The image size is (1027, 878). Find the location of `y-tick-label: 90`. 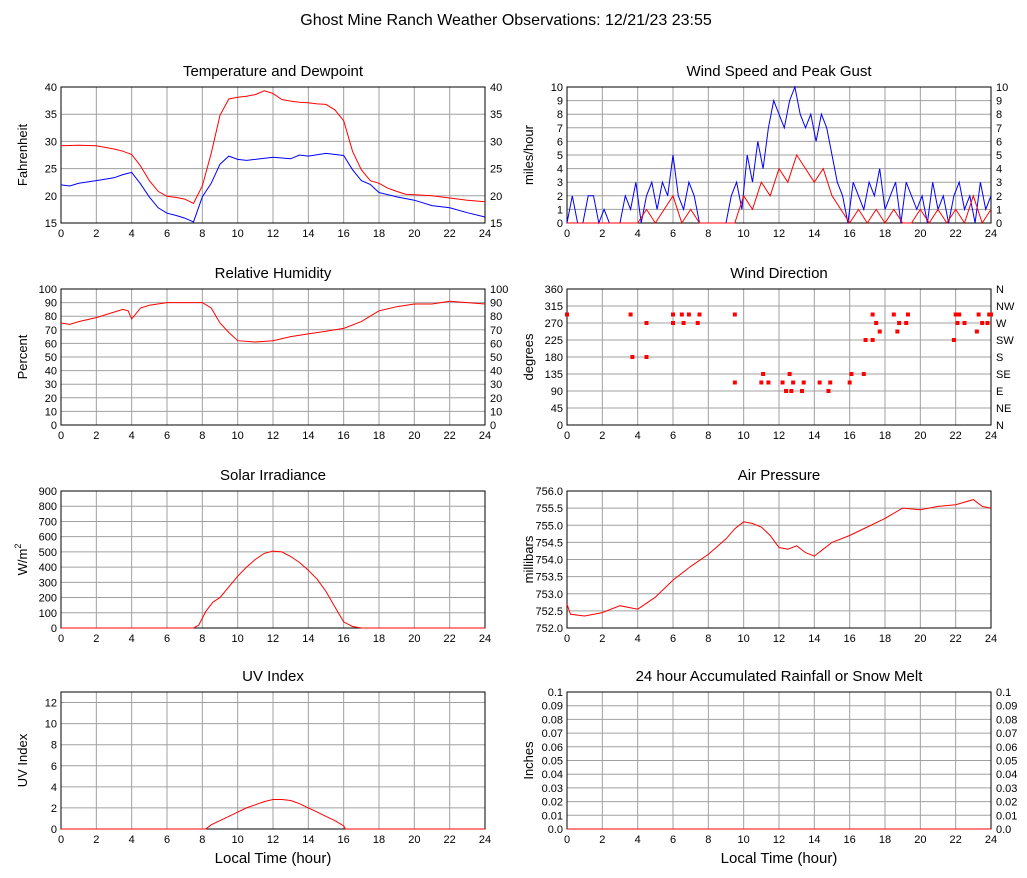

y-tick-label: 90 is located at coordinates (51, 304).